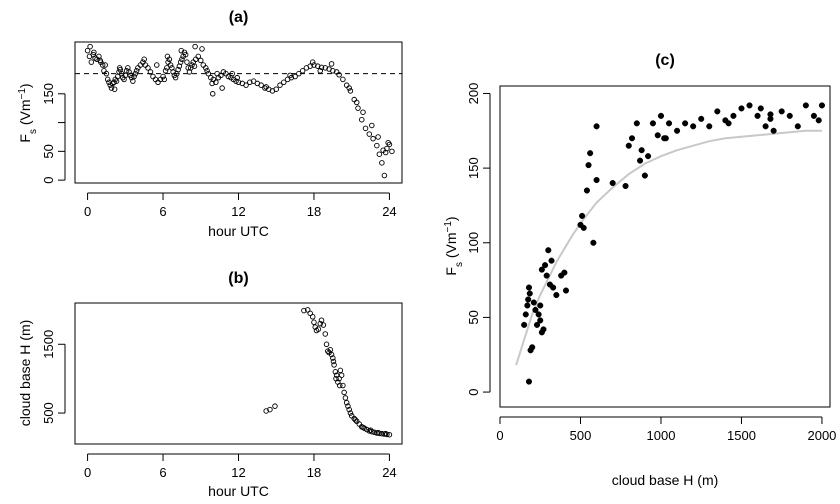 The height and width of the screenshot is (504, 840). I want to click on y-label-sub-a: s, so click(33, 131).